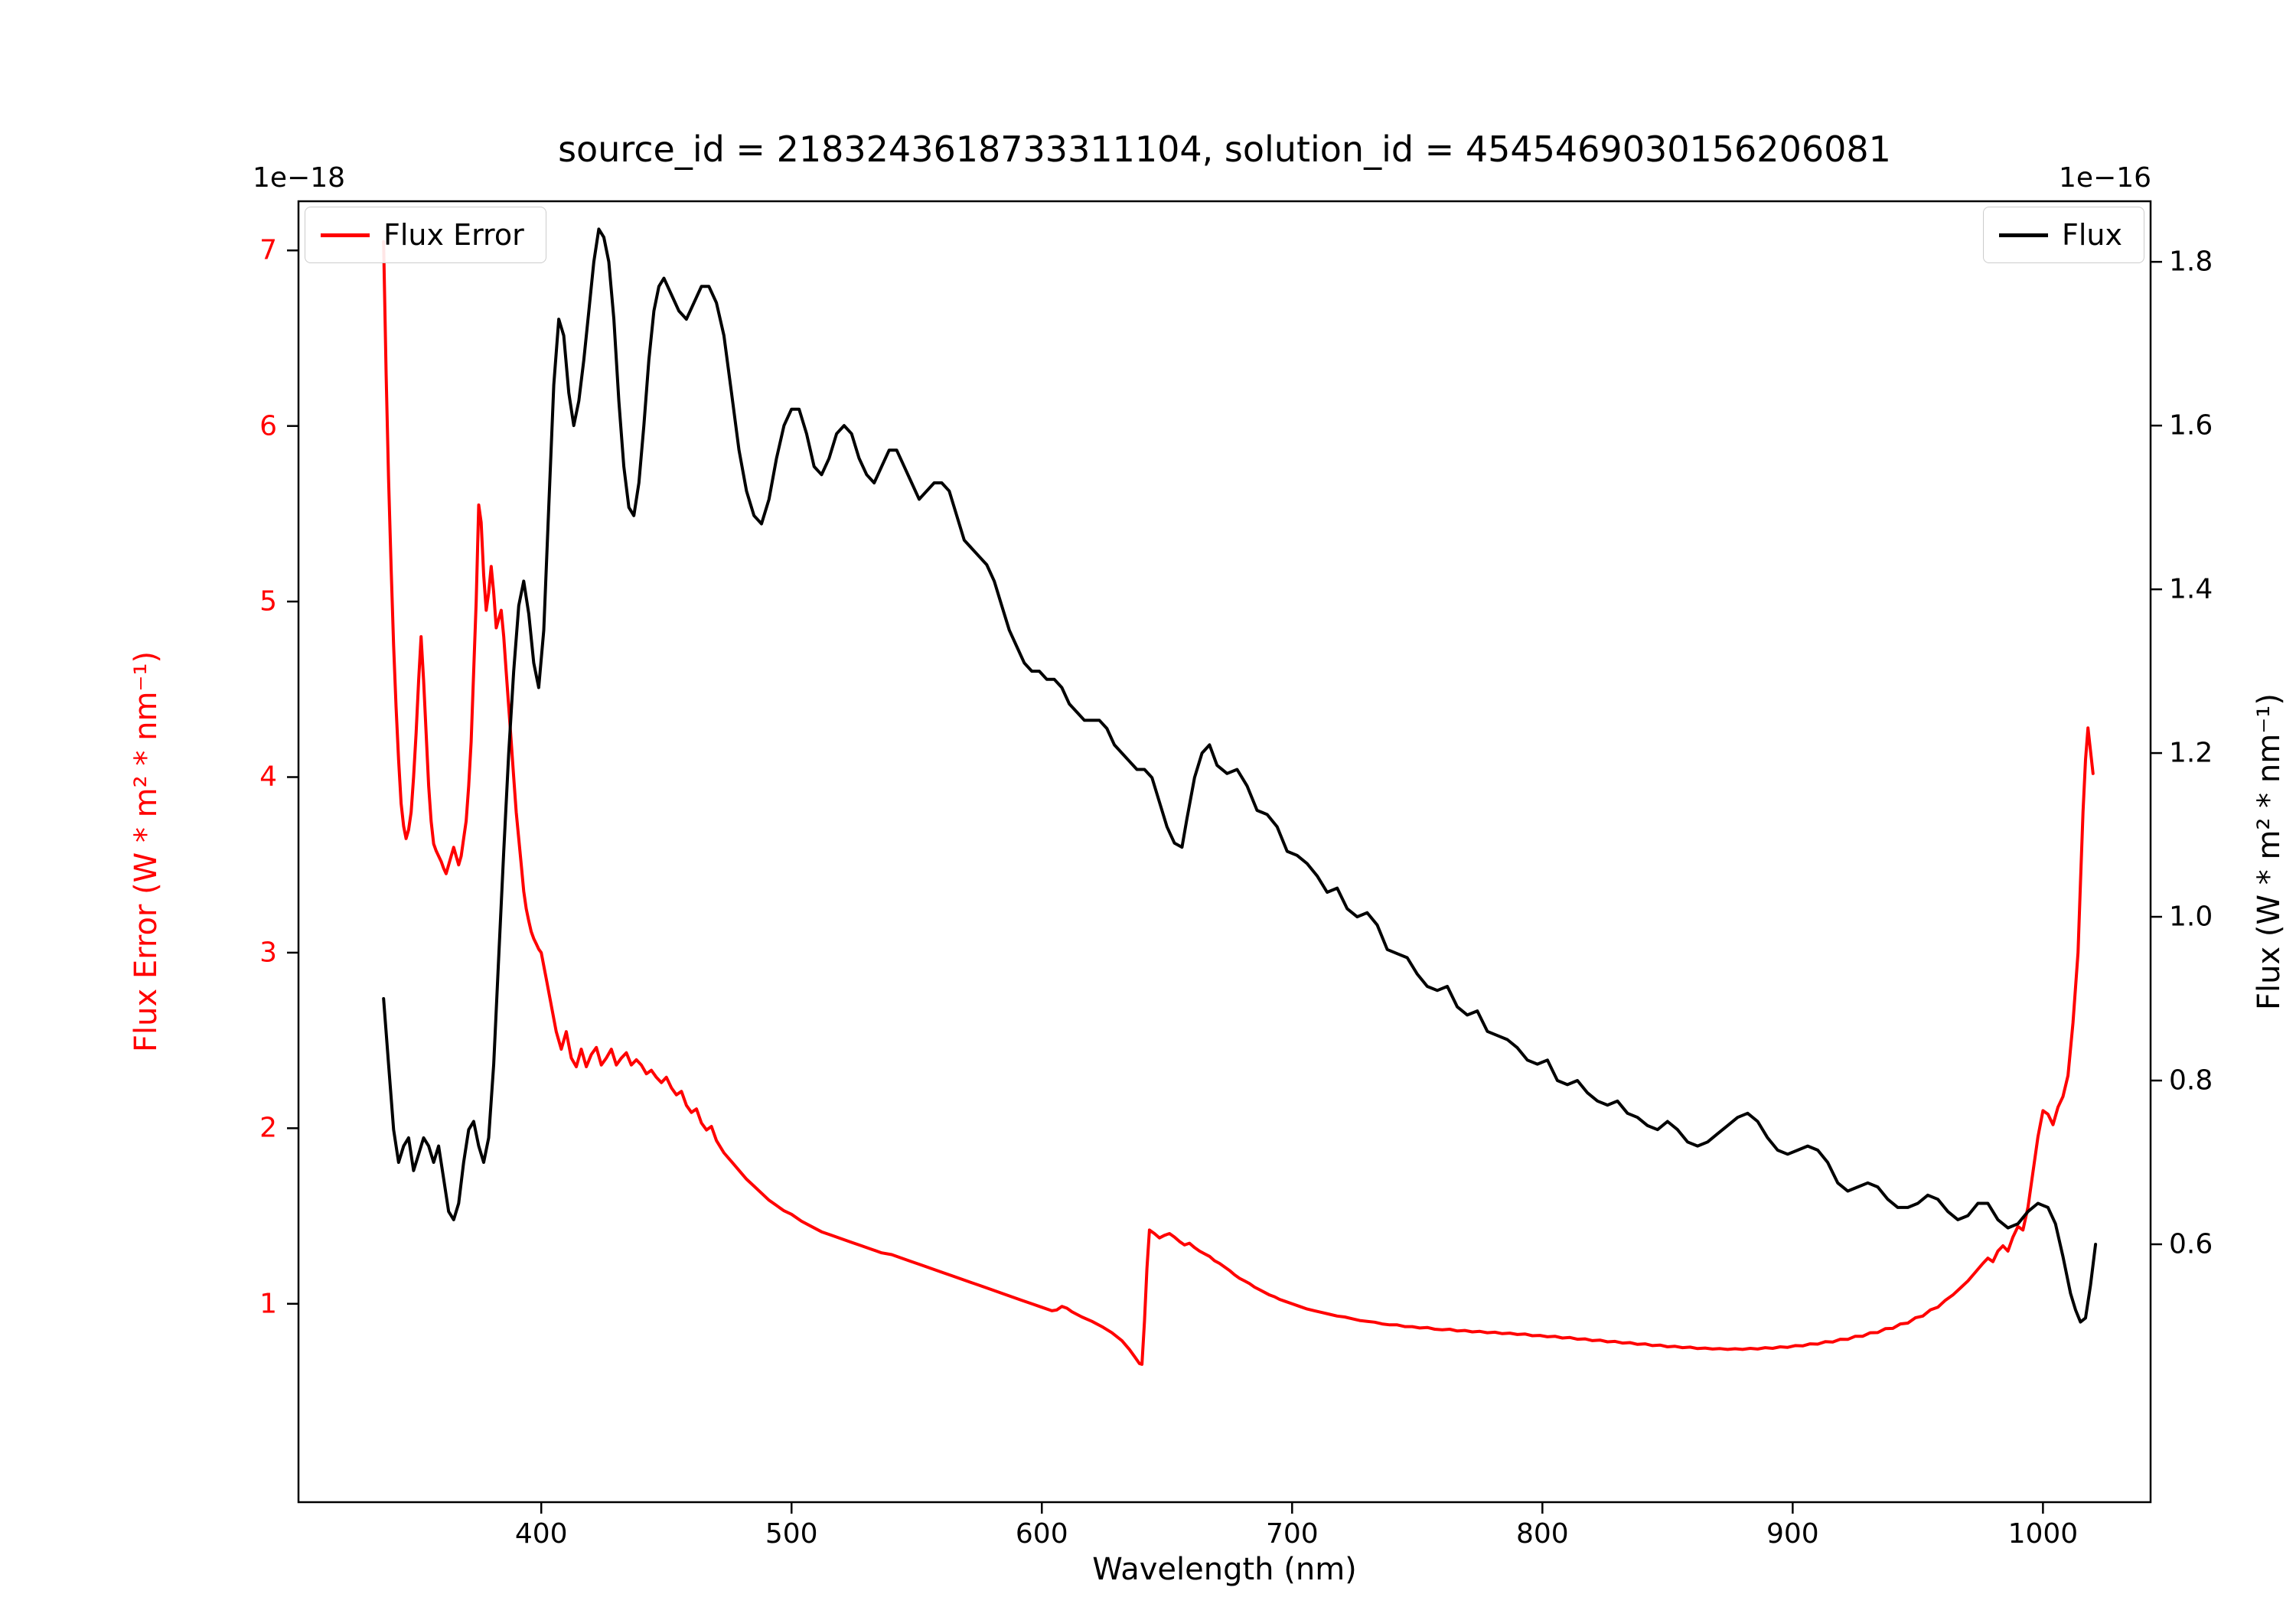 The height and width of the screenshot is (1607, 2296). I want to click on y-axis-label-right: Flux (W * m² * nm⁻¹), so click(2269, 852).